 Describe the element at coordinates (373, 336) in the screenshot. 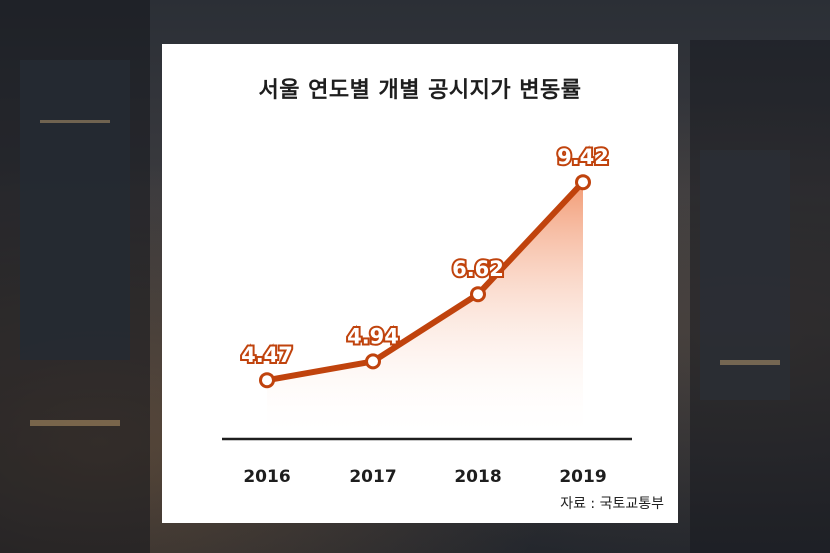

I see `data-label: 4.94` at that location.